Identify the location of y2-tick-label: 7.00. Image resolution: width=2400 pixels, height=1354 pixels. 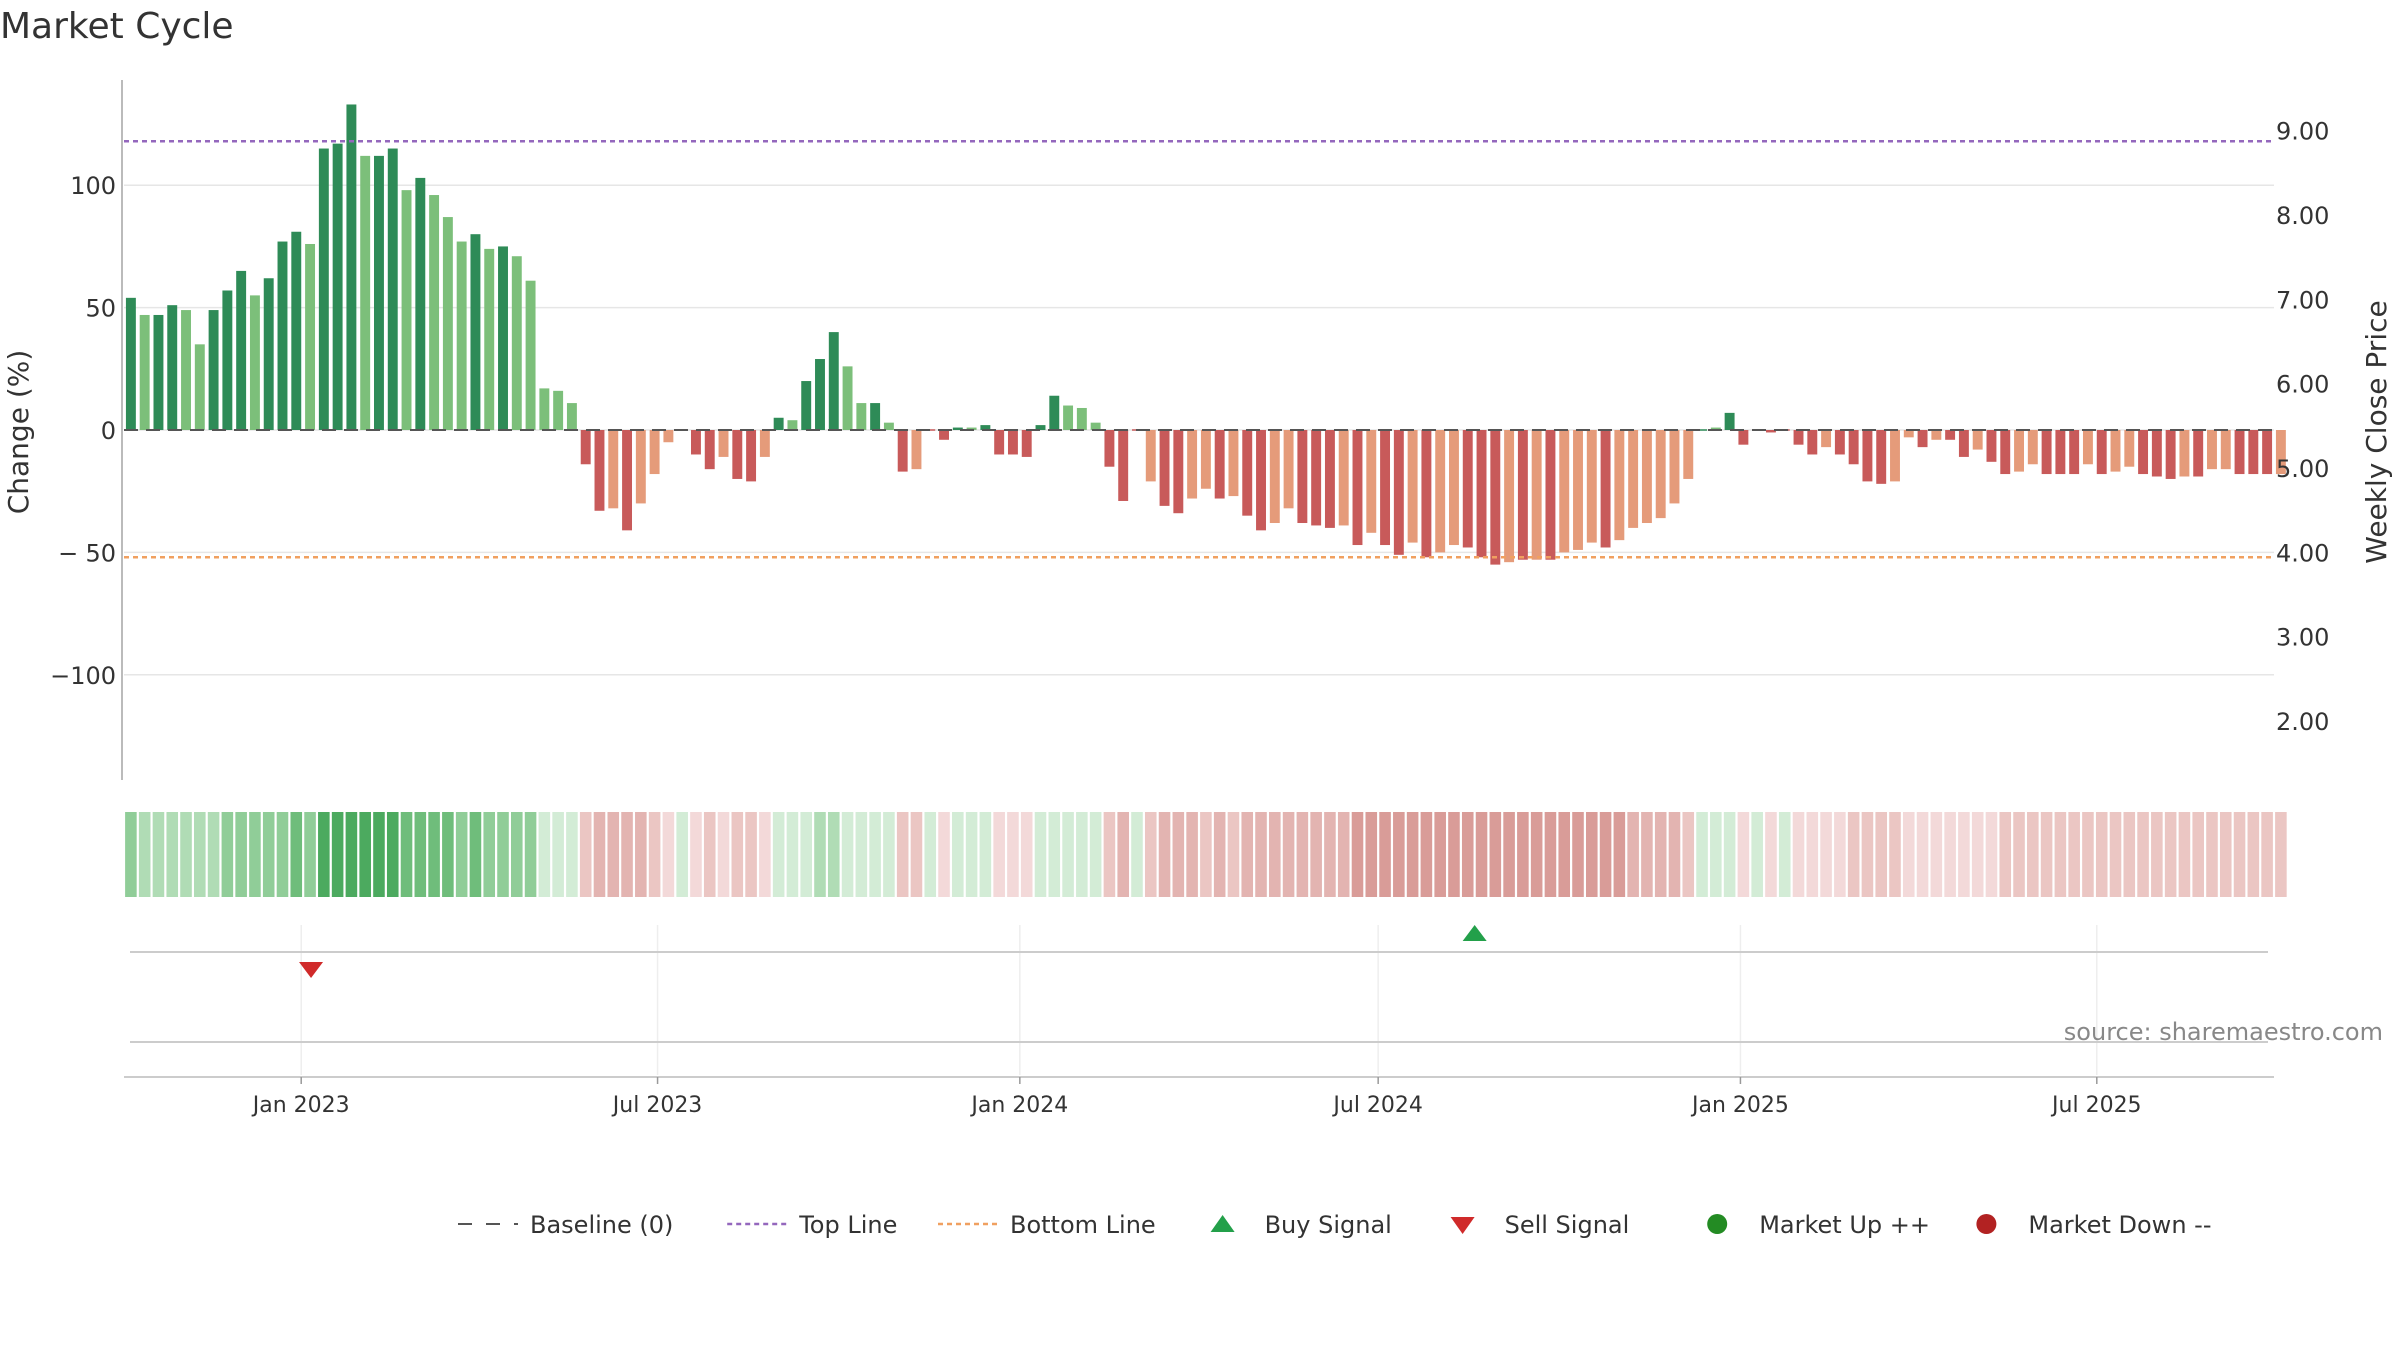
(2302, 300).